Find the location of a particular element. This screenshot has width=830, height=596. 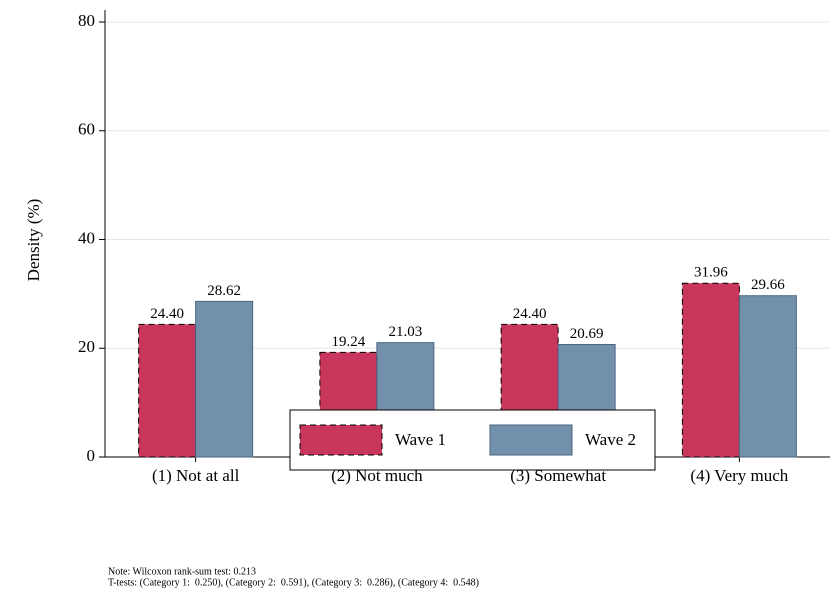

y-tick-label: 80 is located at coordinates (86, 20).